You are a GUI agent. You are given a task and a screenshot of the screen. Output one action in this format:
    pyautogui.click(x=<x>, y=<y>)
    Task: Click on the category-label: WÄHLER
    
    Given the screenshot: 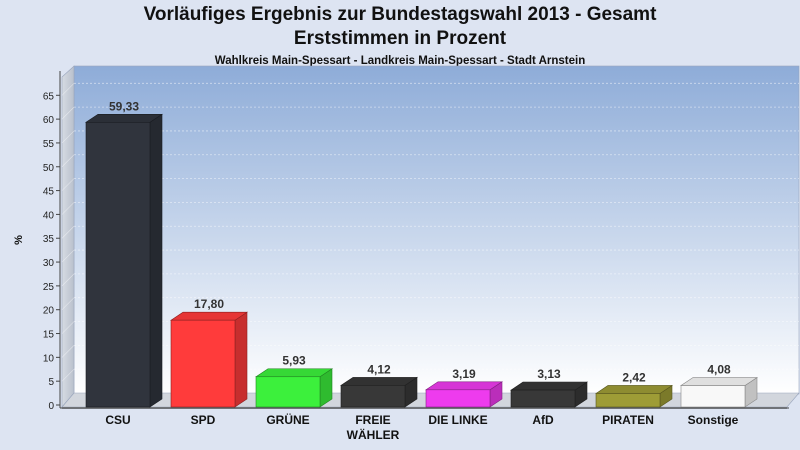 What is the action you would take?
    pyautogui.click(x=373, y=434)
    